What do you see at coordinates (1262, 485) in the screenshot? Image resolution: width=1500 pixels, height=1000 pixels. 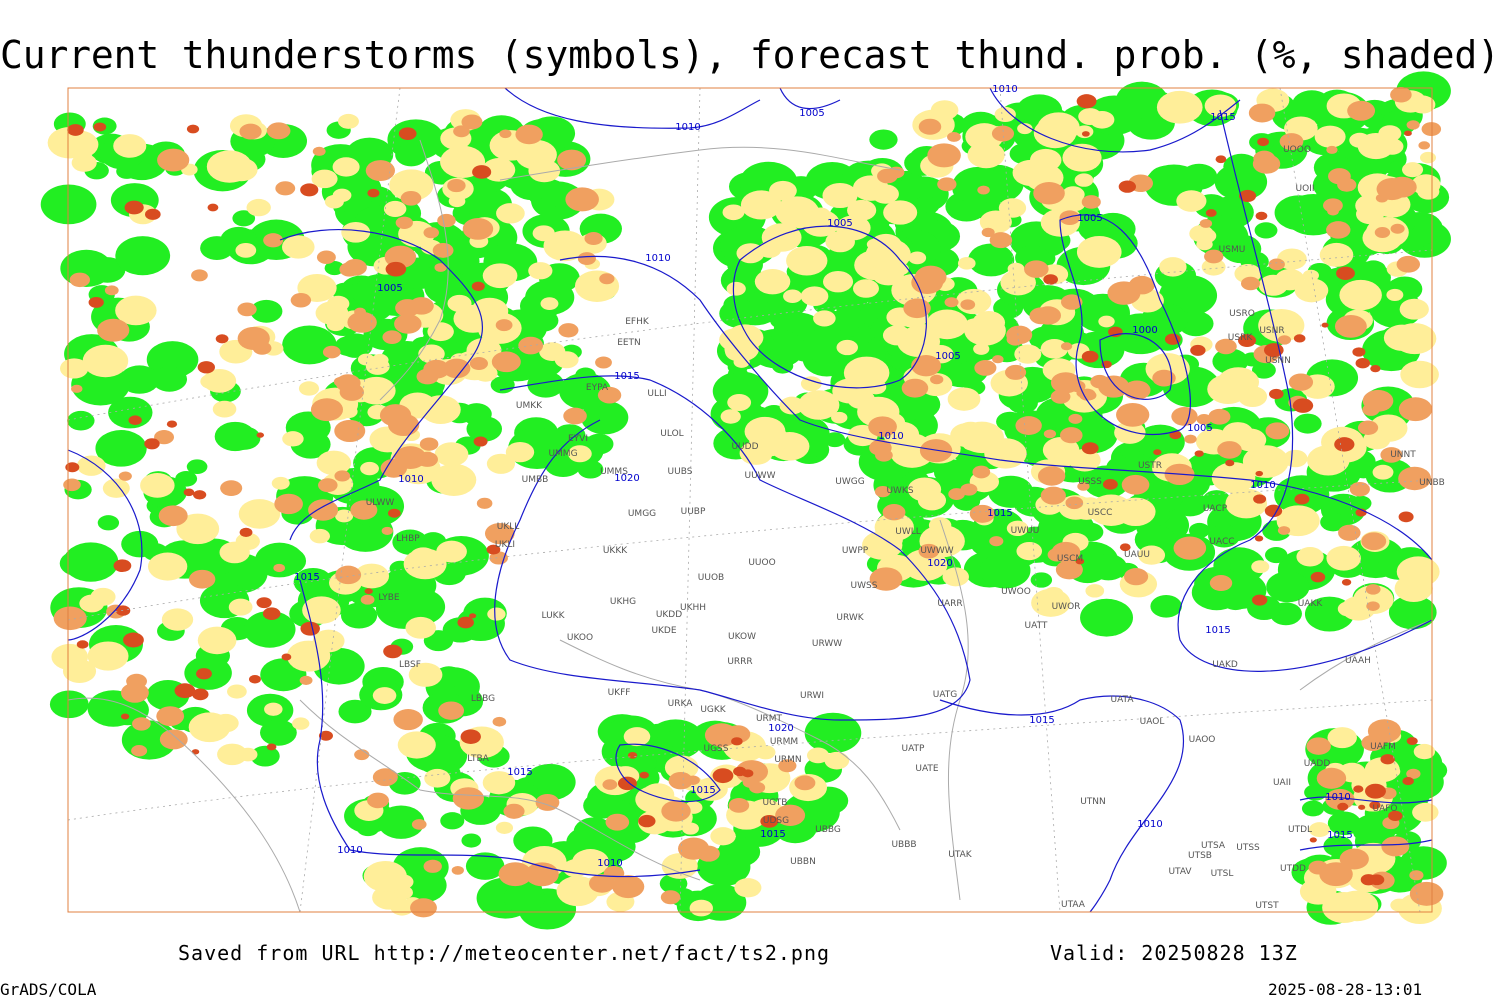 I see `isobar-label: 1010` at bounding box center [1262, 485].